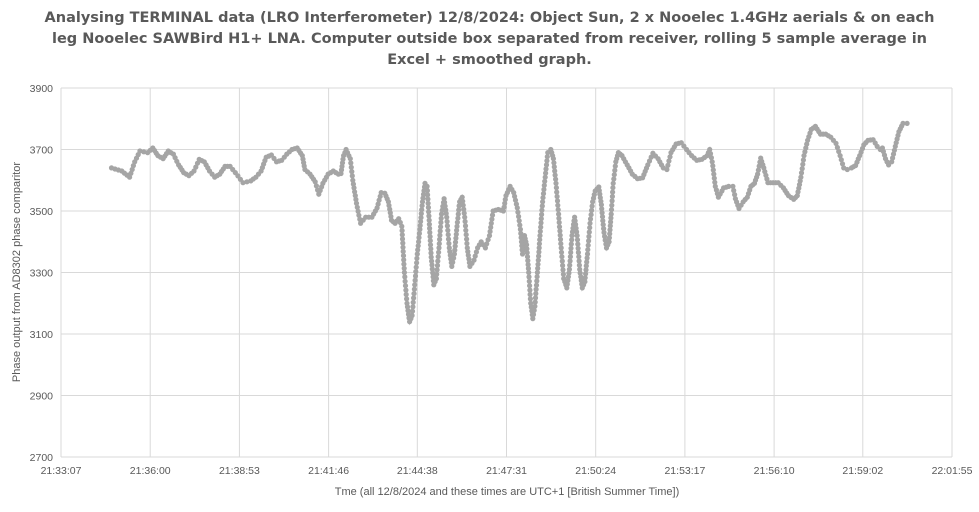 Image resolution: width=979 pixels, height=512 pixels. I want to click on x-tick-label: 21:53:17, so click(684, 471).